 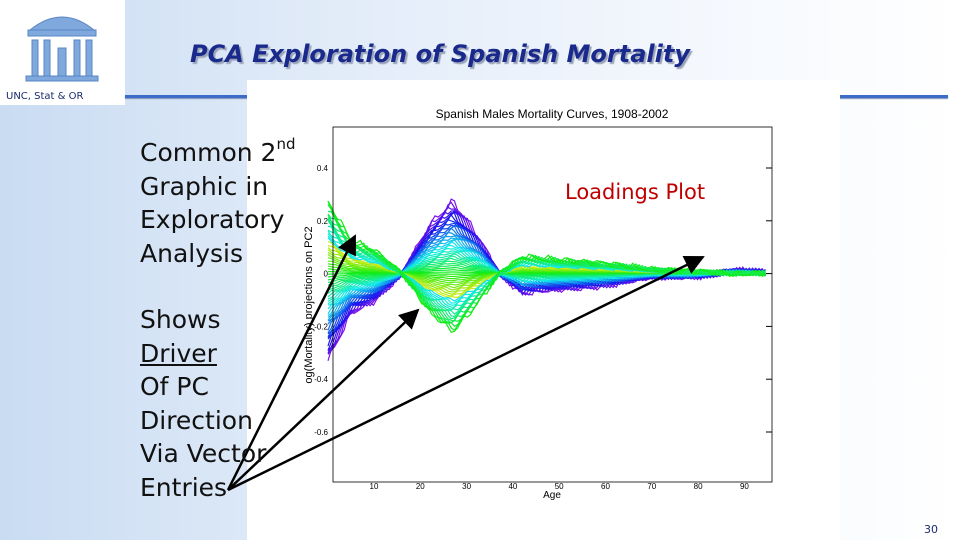 I want to click on text-line: Via Vector, so click(x=203, y=454).